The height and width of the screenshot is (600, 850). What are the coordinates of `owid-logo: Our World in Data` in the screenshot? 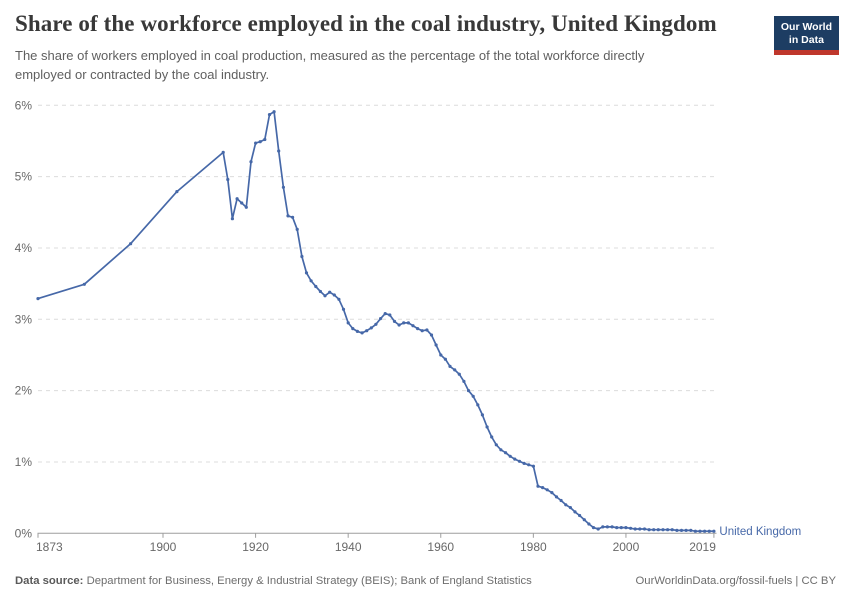 It's located at (806, 36).